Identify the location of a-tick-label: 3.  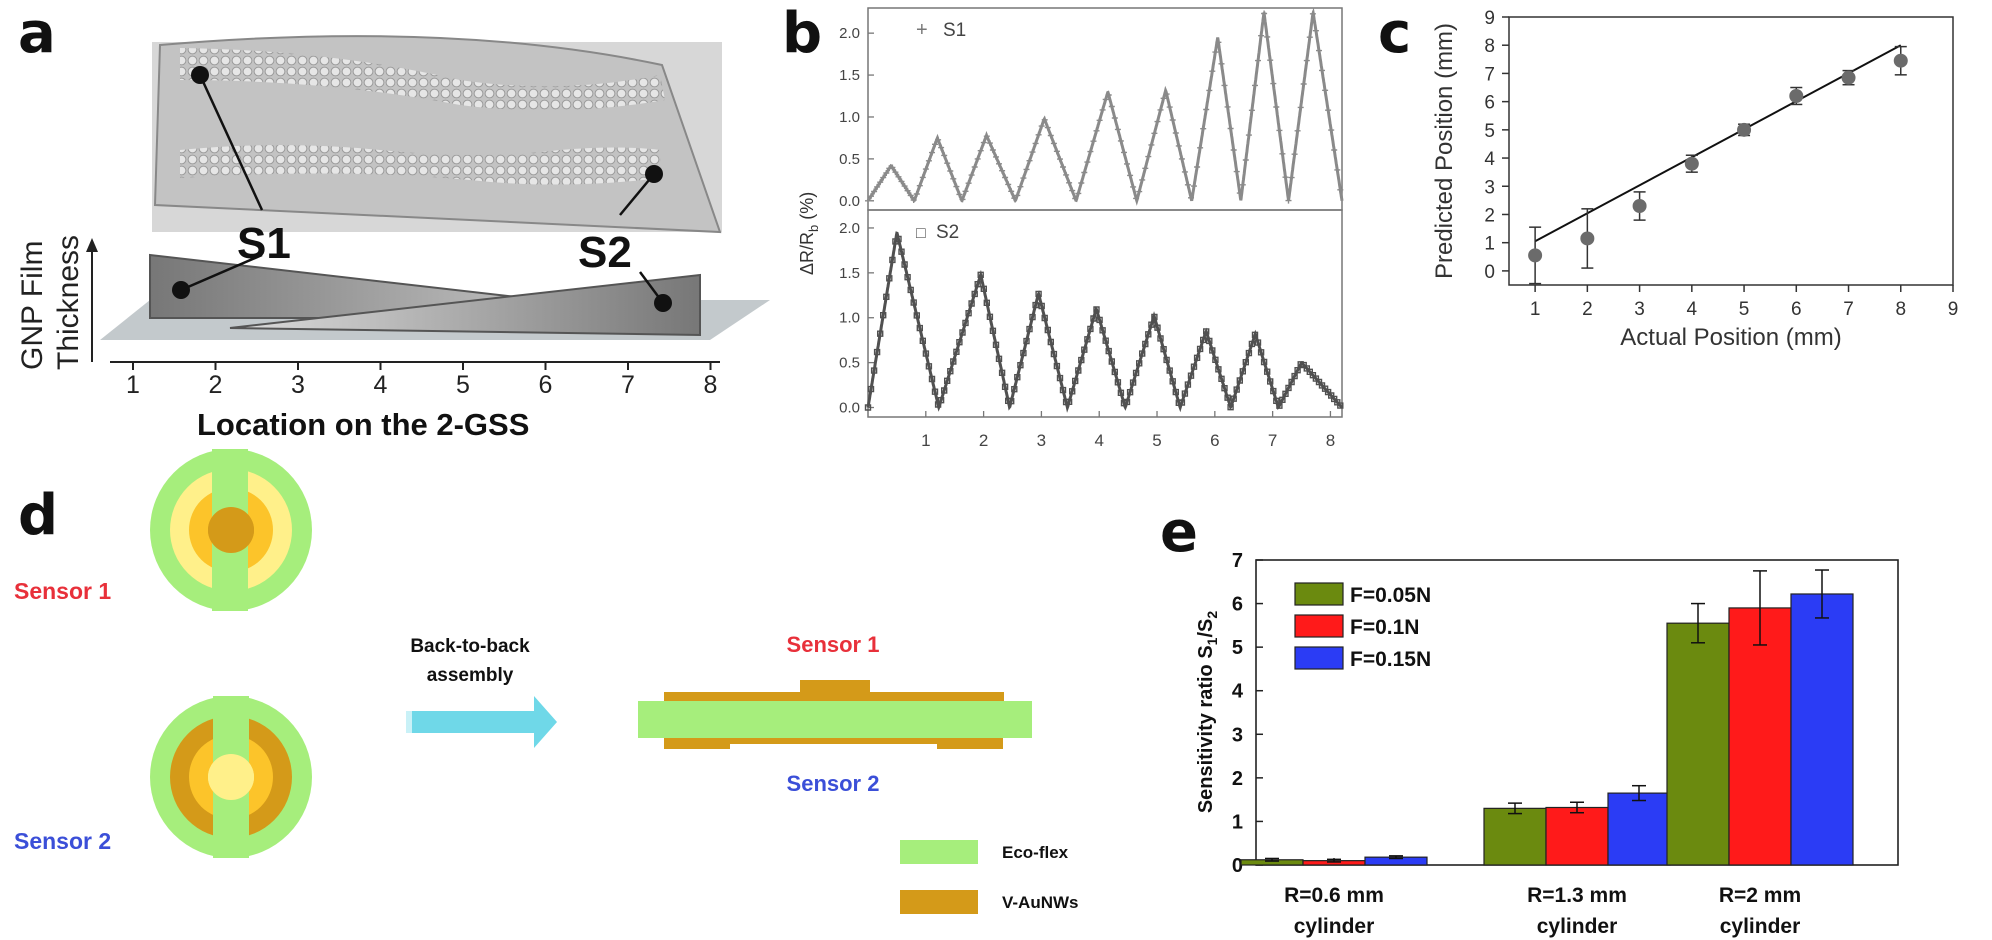
(298, 385).